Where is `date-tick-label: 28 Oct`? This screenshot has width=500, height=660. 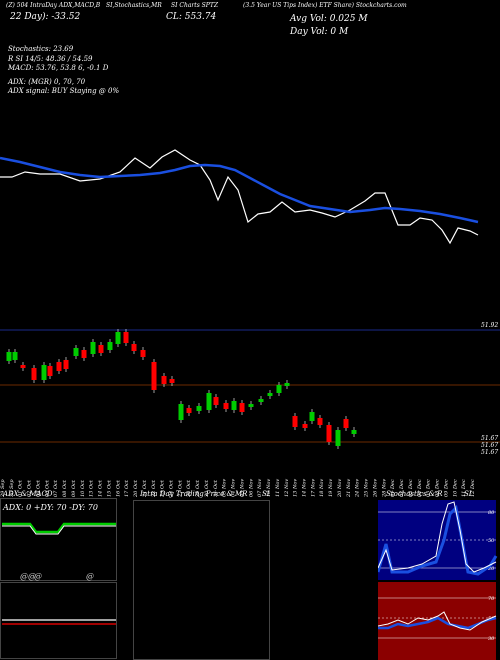 date-tick-label: 28 Oct is located at coordinates (189, 488).